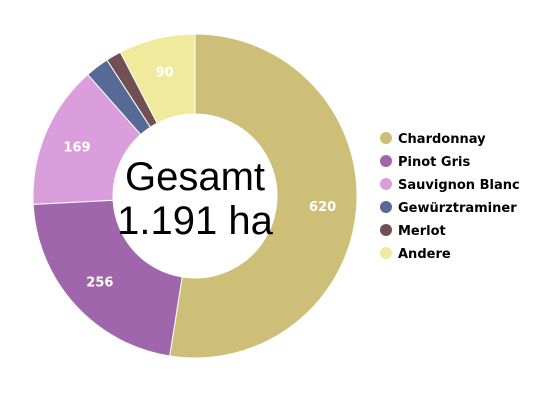  What do you see at coordinates (165, 73) in the screenshot?
I see `value-label-andere: 90` at bounding box center [165, 73].